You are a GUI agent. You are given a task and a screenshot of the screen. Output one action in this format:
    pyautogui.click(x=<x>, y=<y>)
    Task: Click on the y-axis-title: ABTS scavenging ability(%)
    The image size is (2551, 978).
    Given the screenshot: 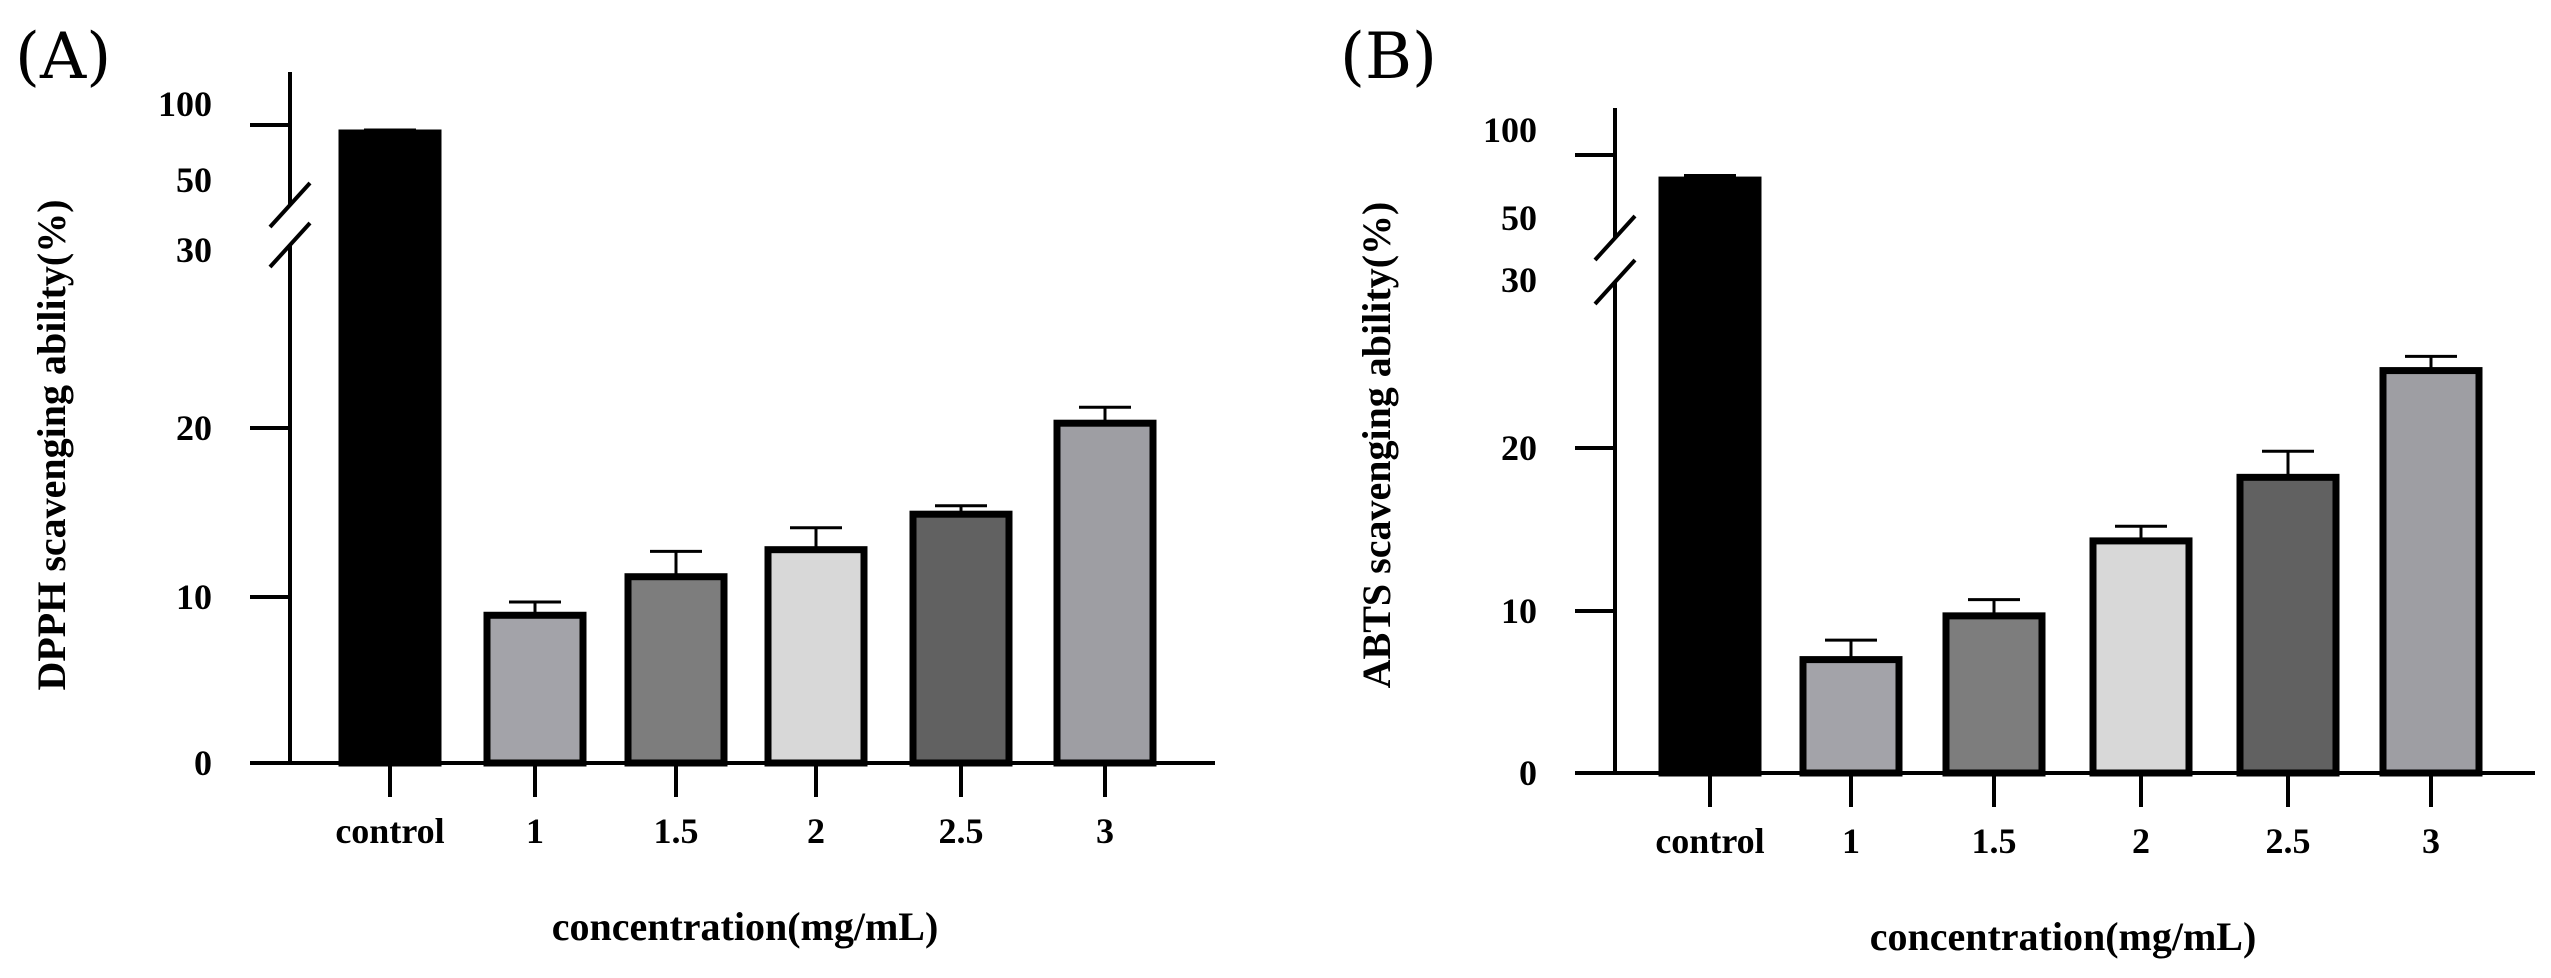 What is the action you would take?
    pyautogui.click(x=1376, y=445)
    